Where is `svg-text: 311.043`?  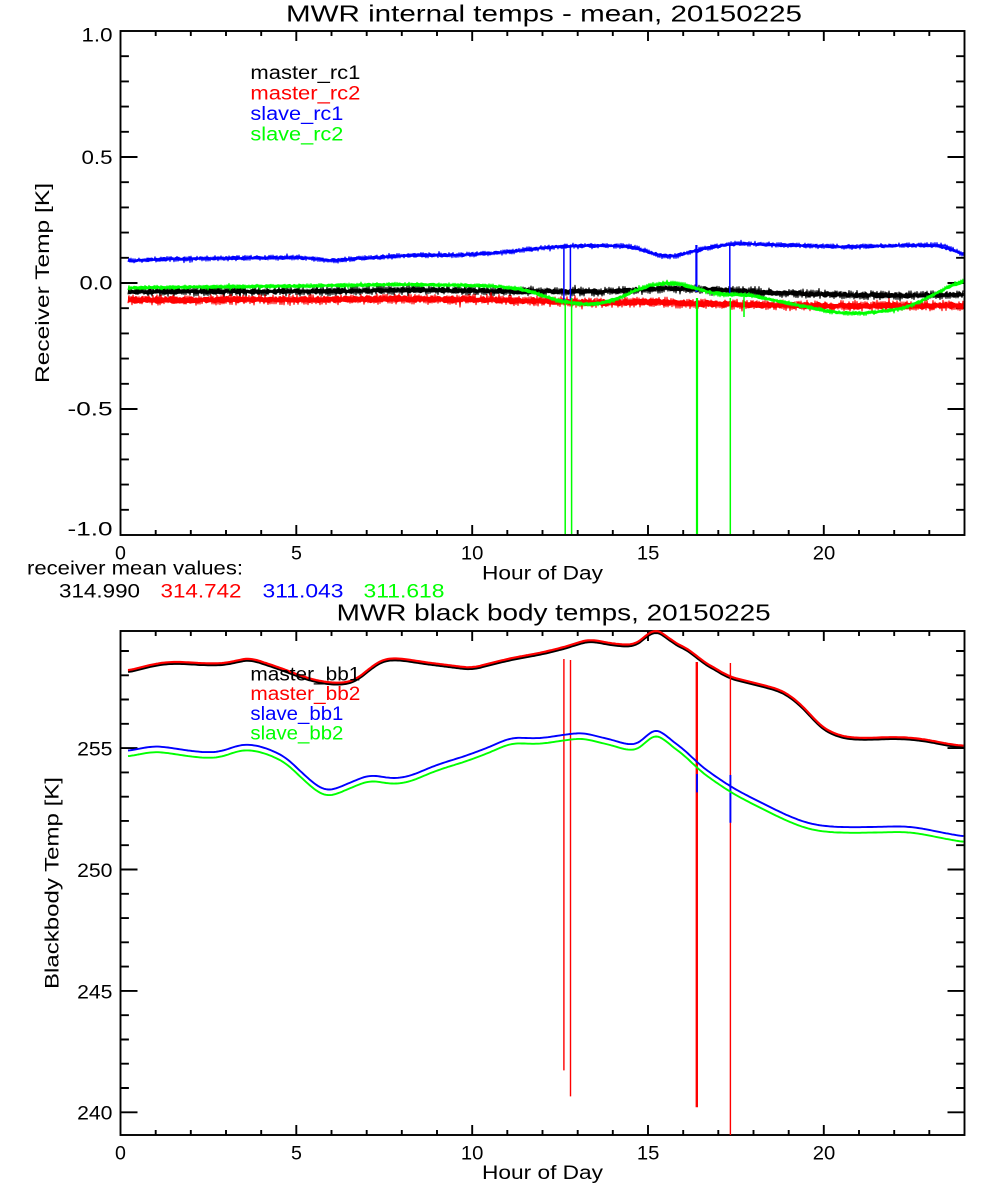
svg-text: 311.043 is located at coordinates (303, 592).